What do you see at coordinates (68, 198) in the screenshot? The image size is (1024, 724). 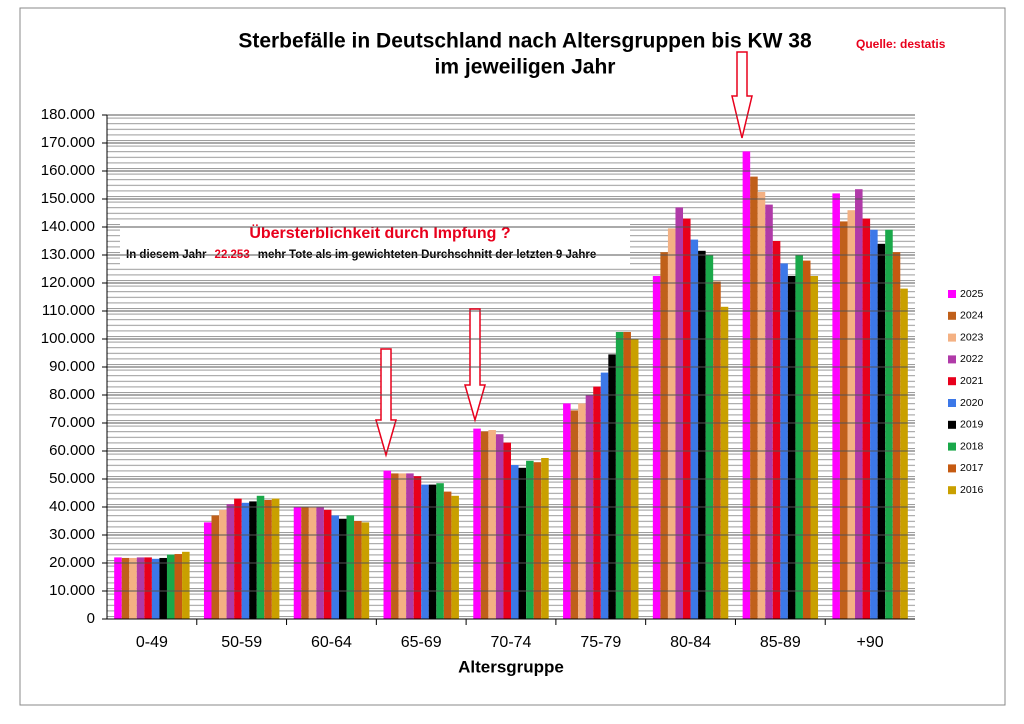 I see `y-tick-label: 150.000` at bounding box center [68, 198].